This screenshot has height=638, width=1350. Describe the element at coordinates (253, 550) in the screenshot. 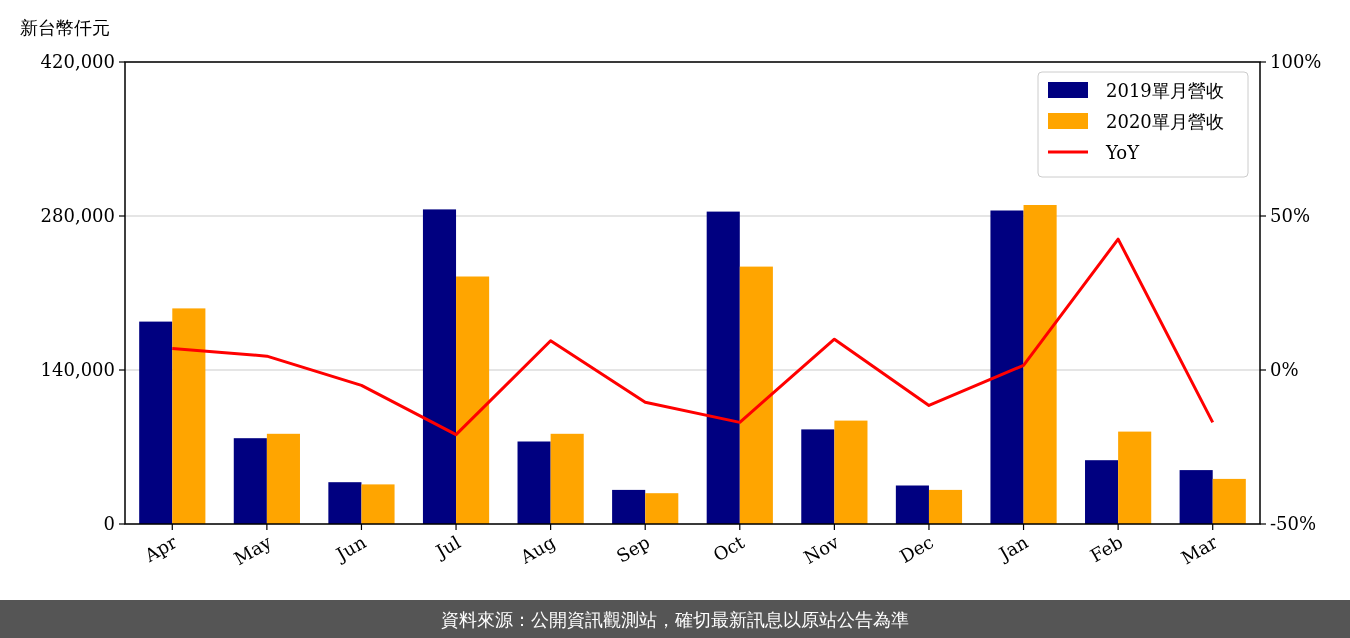

I see `x-tick-label: May` at that location.